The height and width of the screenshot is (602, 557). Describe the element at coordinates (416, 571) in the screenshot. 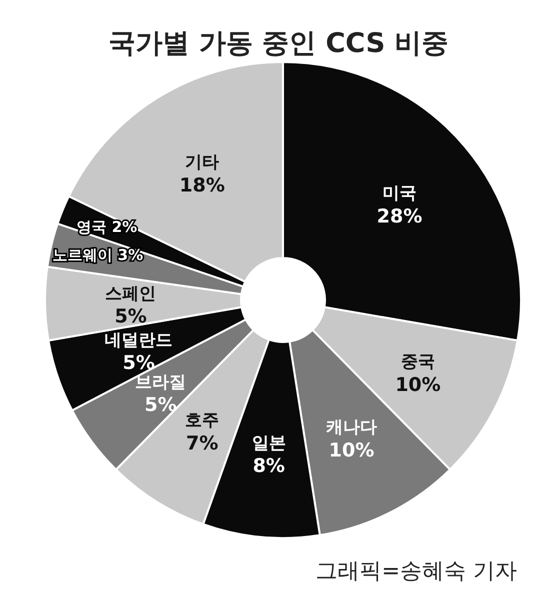

I see `text: 그래픽=송혜숙 기자` at that location.